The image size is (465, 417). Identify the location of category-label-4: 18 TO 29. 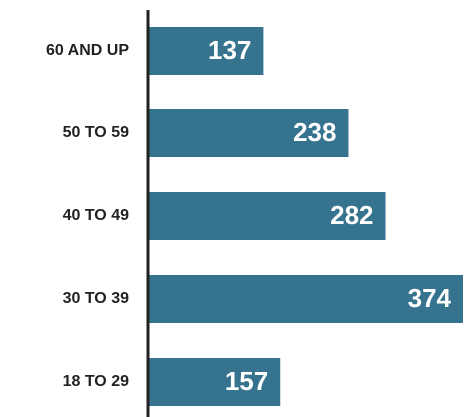
(96, 381).